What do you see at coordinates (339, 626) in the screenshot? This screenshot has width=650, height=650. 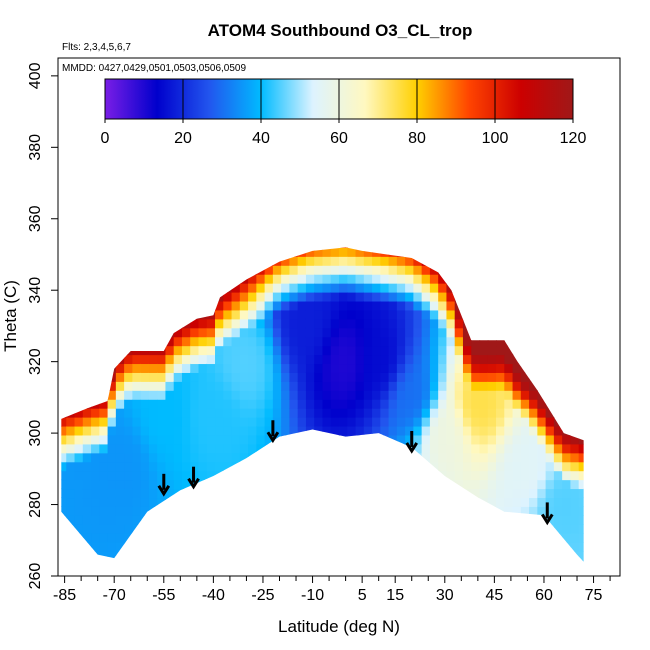 I see `x-axis-label: Latitude (deg N)` at bounding box center [339, 626].